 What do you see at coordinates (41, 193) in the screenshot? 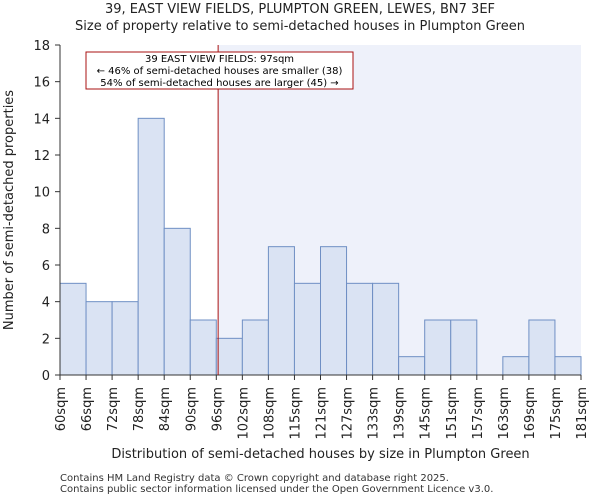
I see `y-tick-label: 10` at bounding box center [41, 193].